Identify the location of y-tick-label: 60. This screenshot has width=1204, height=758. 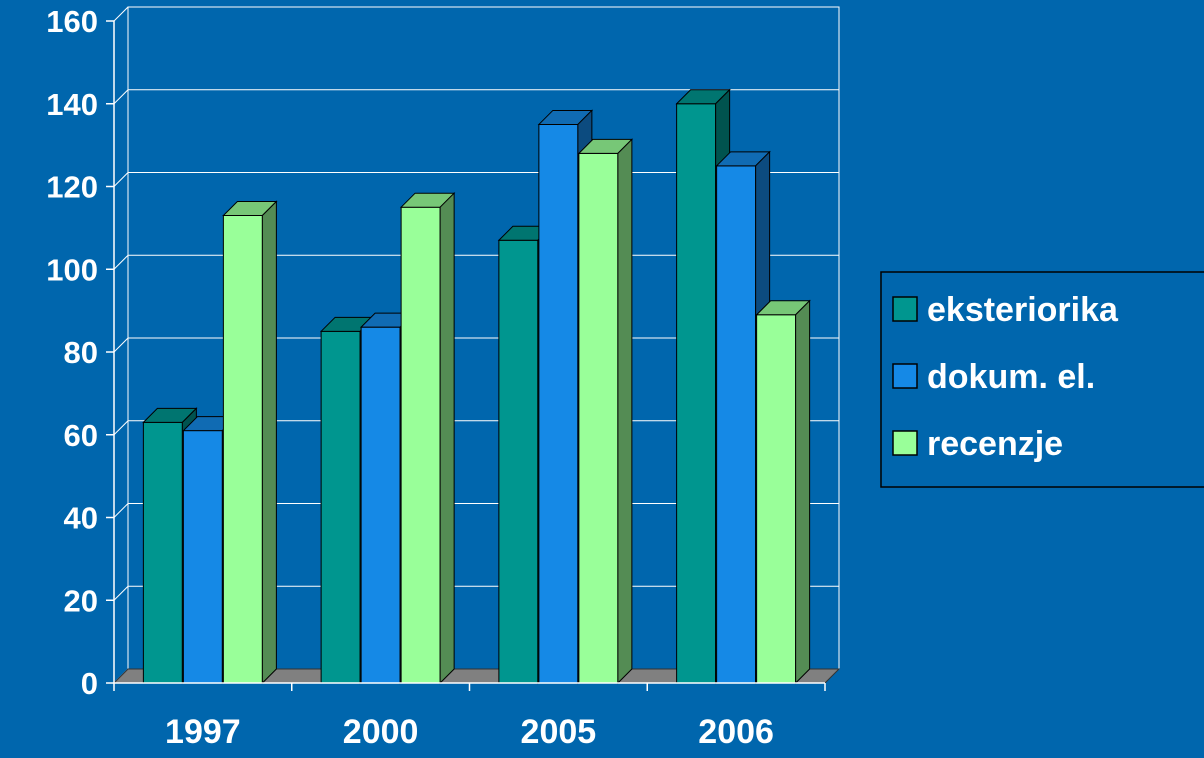
(81, 435).